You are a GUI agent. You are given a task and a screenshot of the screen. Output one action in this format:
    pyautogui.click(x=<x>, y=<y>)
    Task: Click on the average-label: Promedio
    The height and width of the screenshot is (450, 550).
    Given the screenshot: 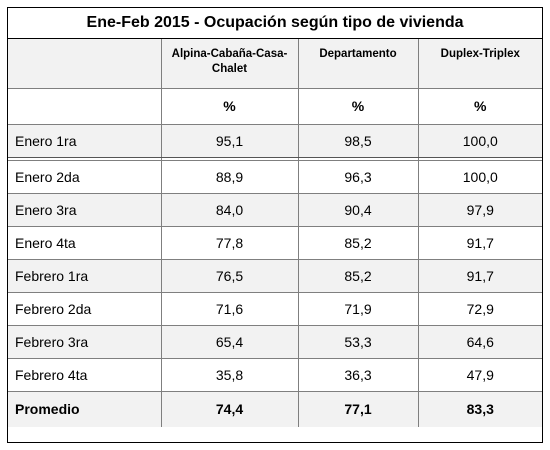 What is the action you would take?
    pyautogui.click(x=85, y=408)
    